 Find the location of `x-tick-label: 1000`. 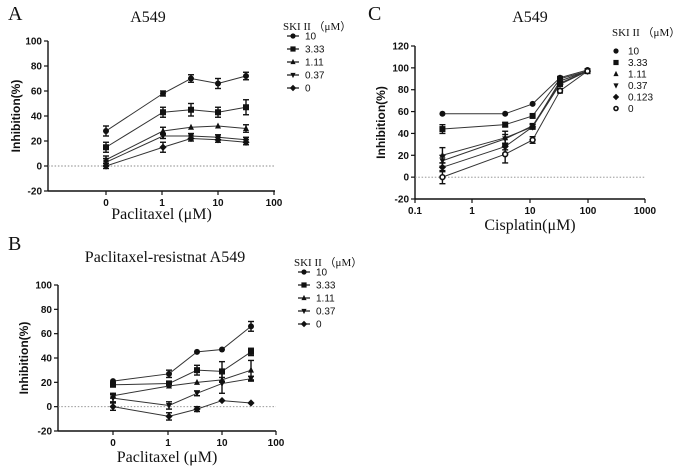

x-tick-label: 1000 is located at coordinates (645, 211).